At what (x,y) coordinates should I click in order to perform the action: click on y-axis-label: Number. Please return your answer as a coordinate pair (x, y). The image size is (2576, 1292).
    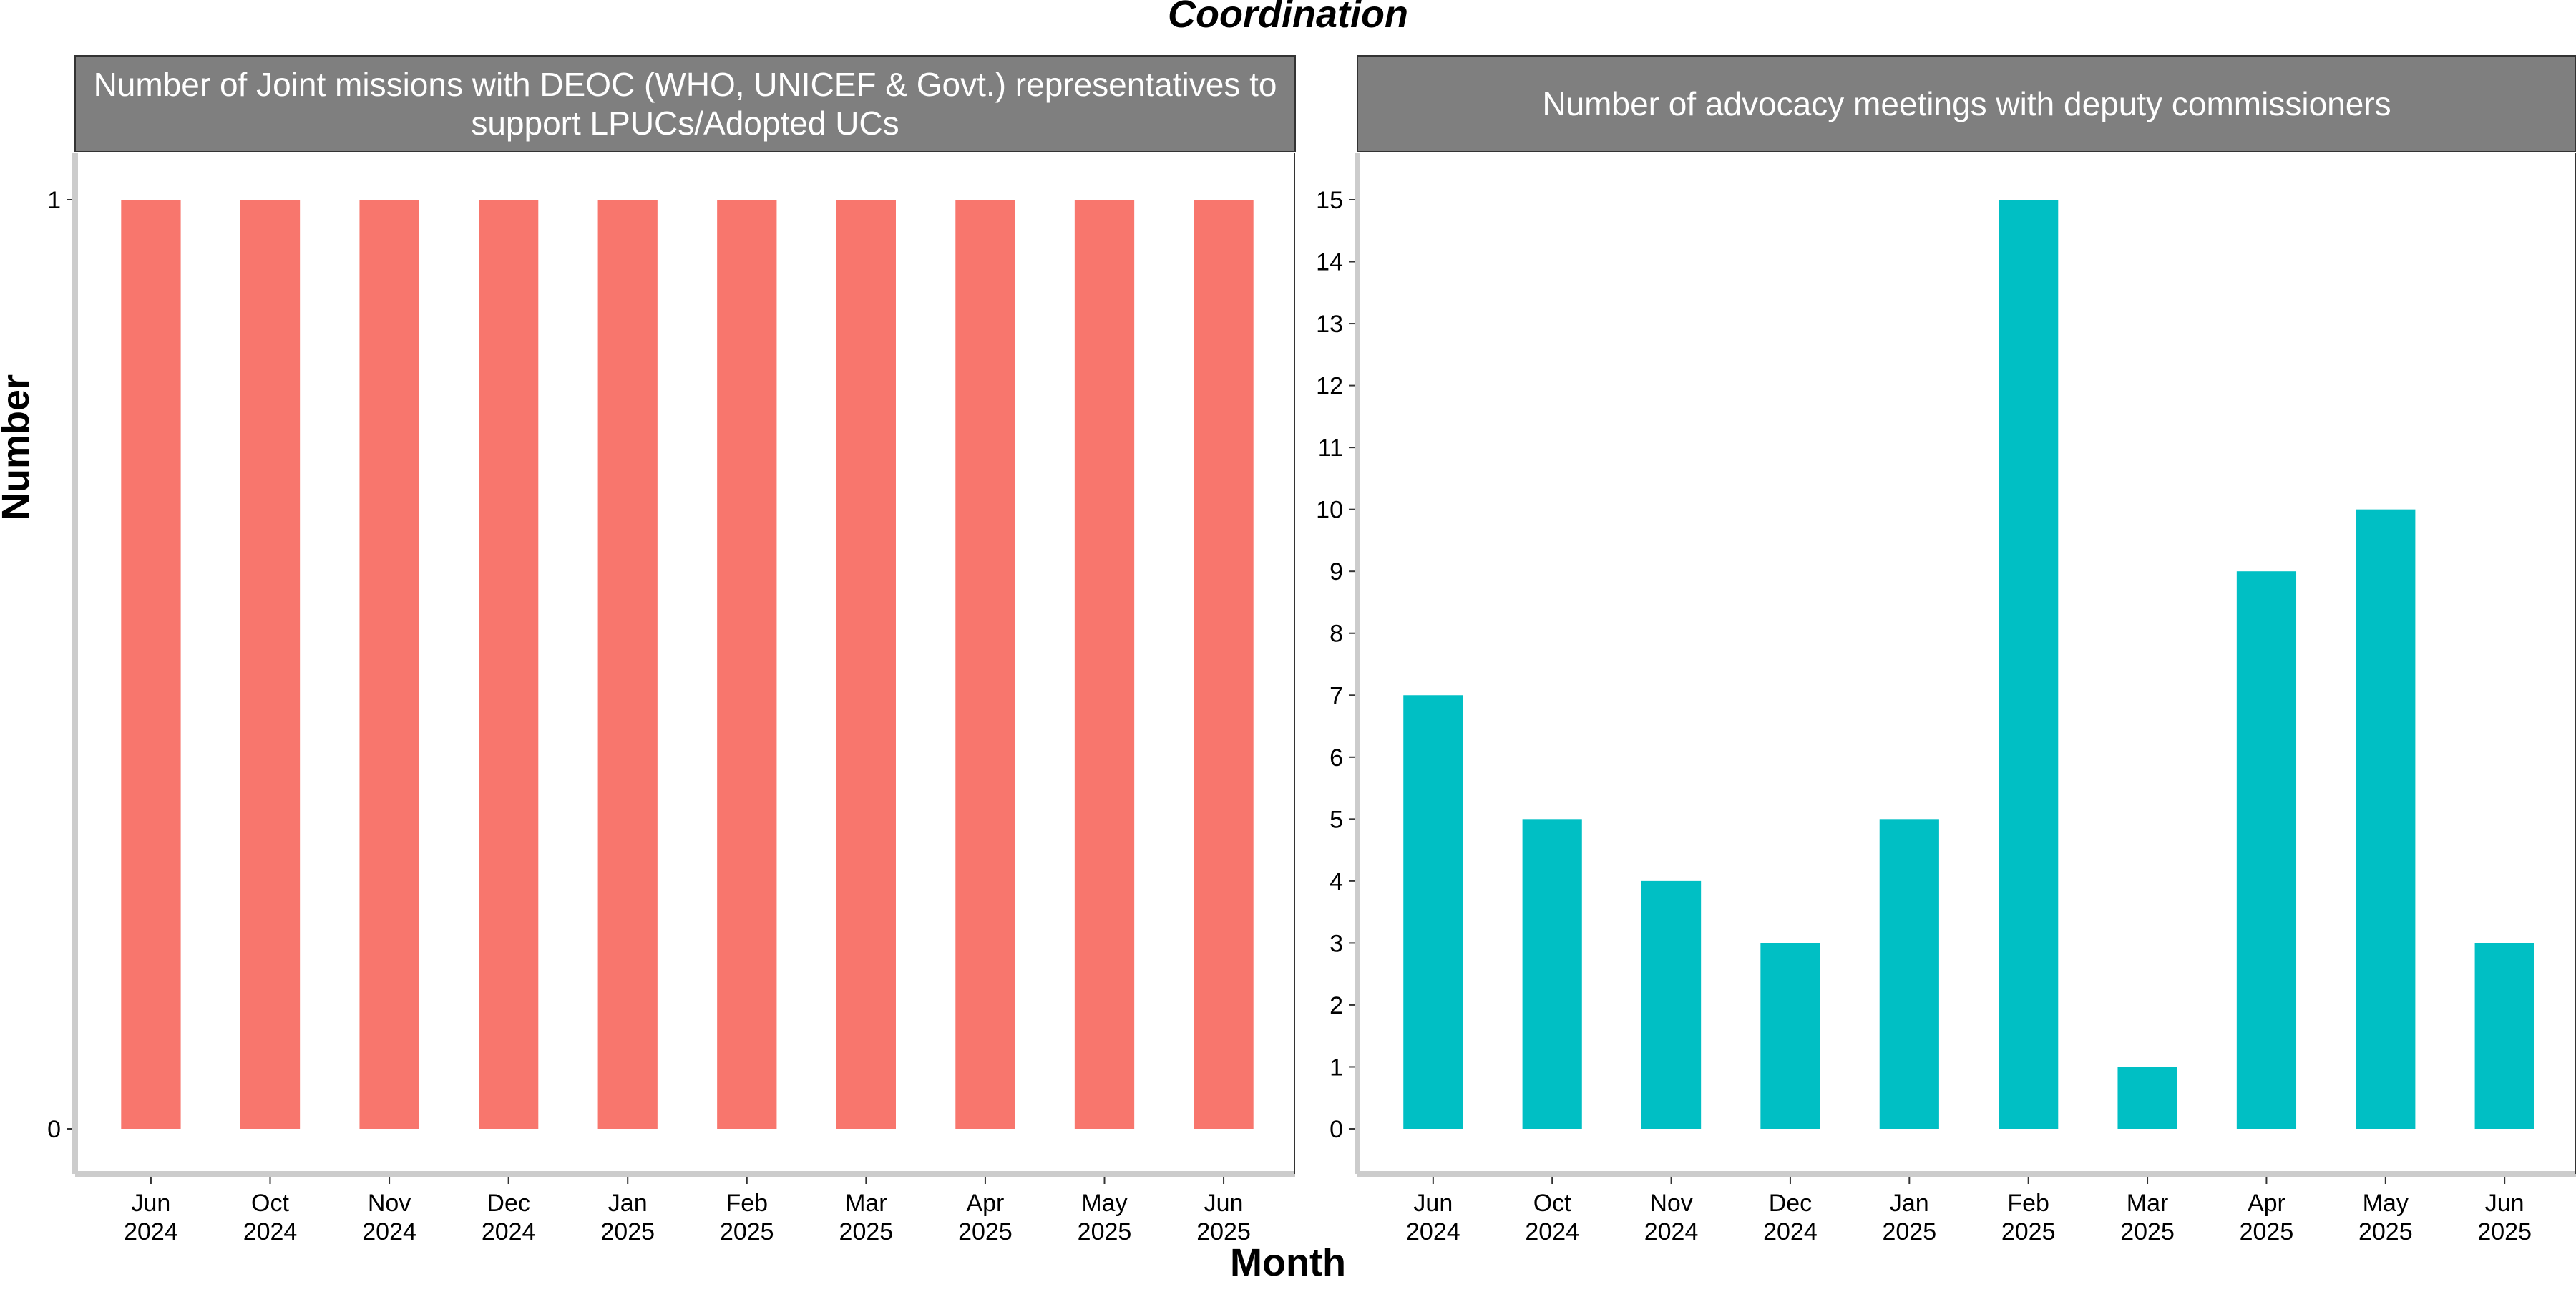
    Looking at the image, I should click on (18, 447).